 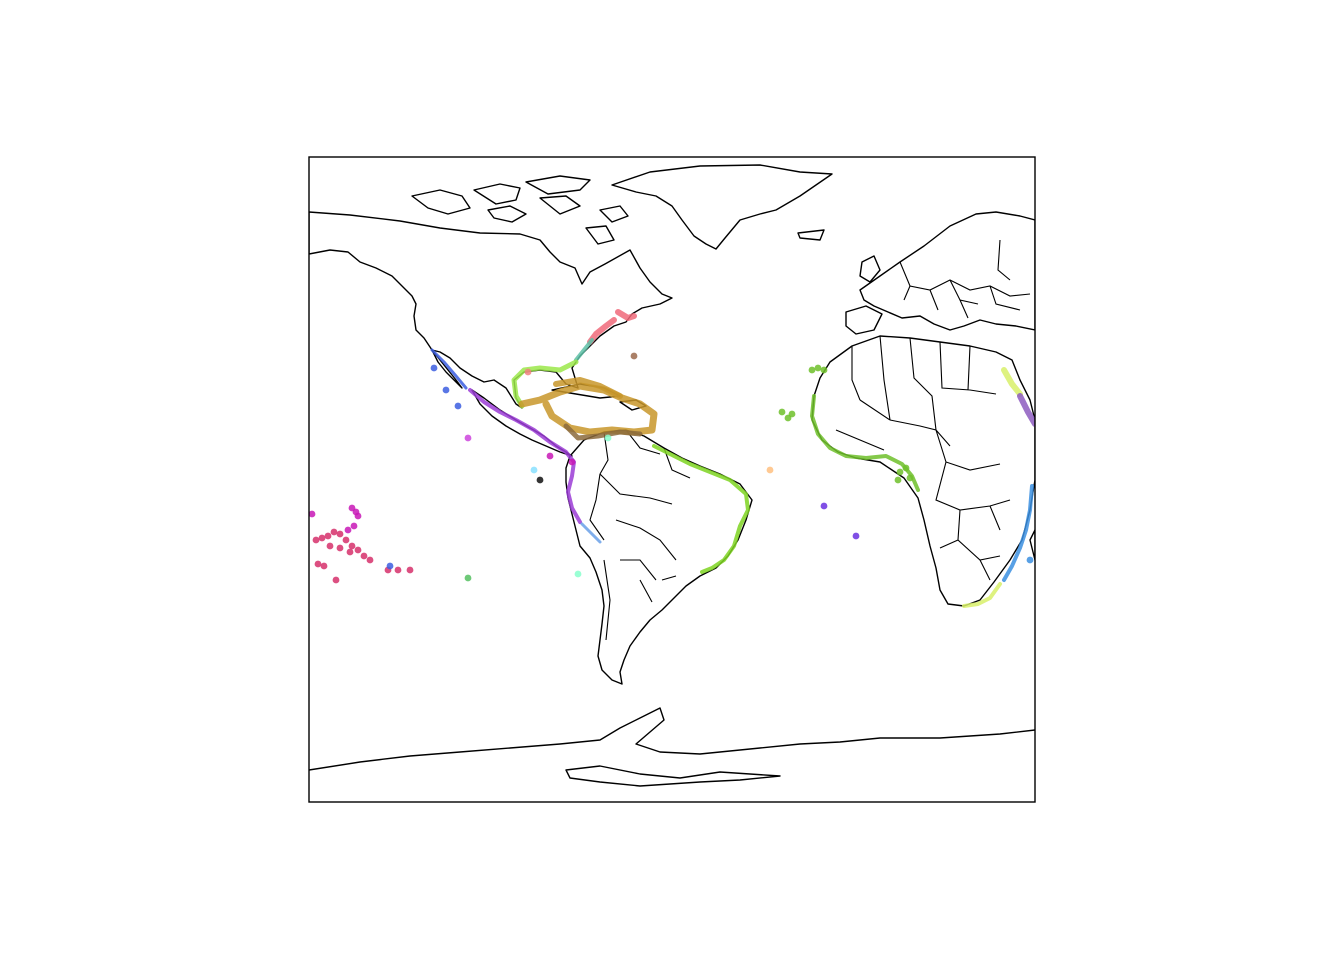 What do you see at coordinates (603, 432) in the screenshot?
I see `coast-band-venezuela` at bounding box center [603, 432].